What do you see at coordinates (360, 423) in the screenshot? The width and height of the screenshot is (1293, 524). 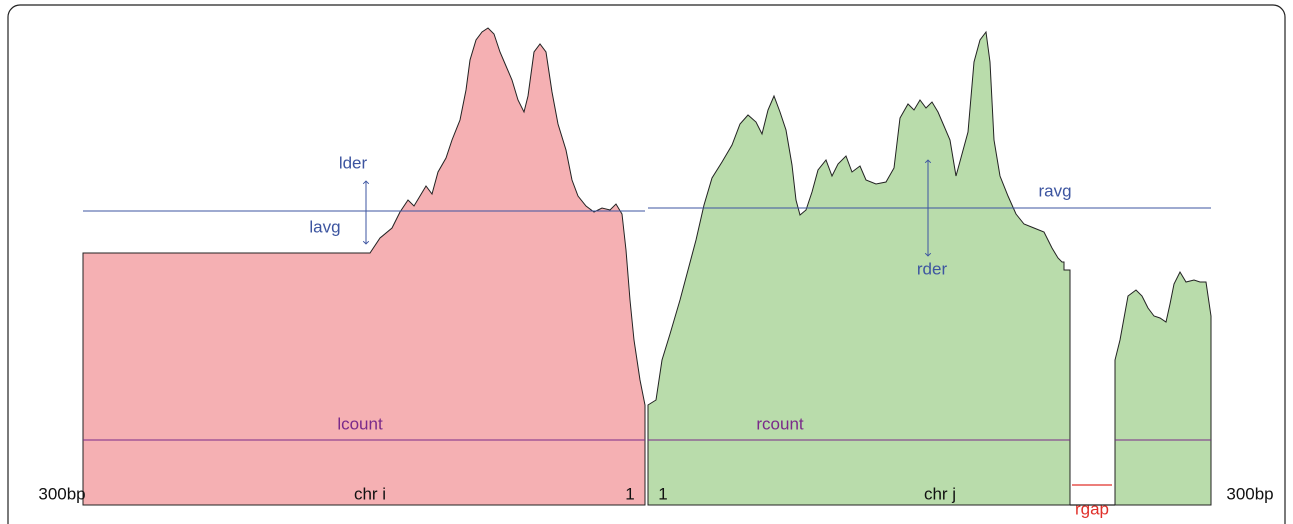 I see `label: lcount` at bounding box center [360, 423].